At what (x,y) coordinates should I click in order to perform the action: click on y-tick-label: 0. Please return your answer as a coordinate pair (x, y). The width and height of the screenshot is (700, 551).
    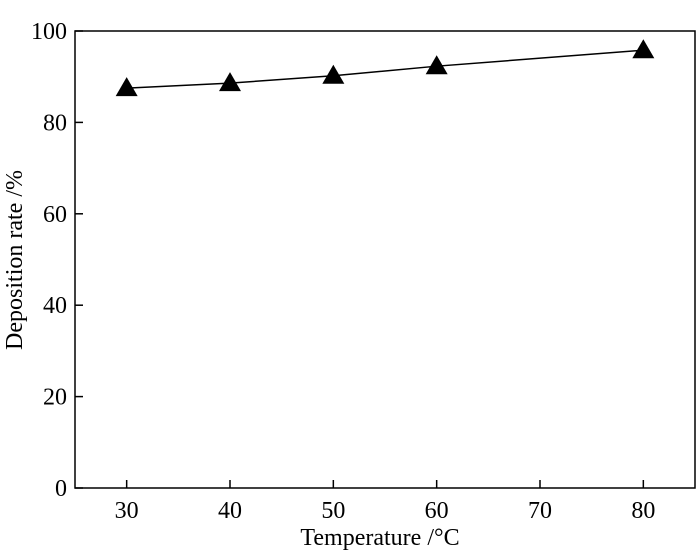
    Looking at the image, I should click on (61, 489).